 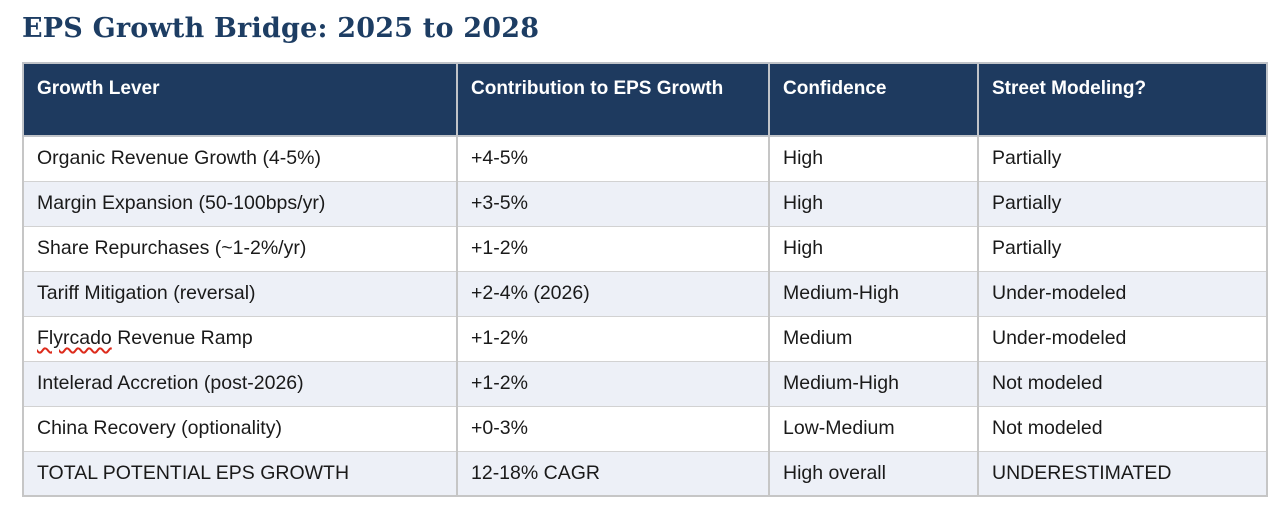 What do you see at coordinates (240, 99) in the screenshot?
I see `column-header-growth-lever: Growth Lever` at bounding box center [240, 99].